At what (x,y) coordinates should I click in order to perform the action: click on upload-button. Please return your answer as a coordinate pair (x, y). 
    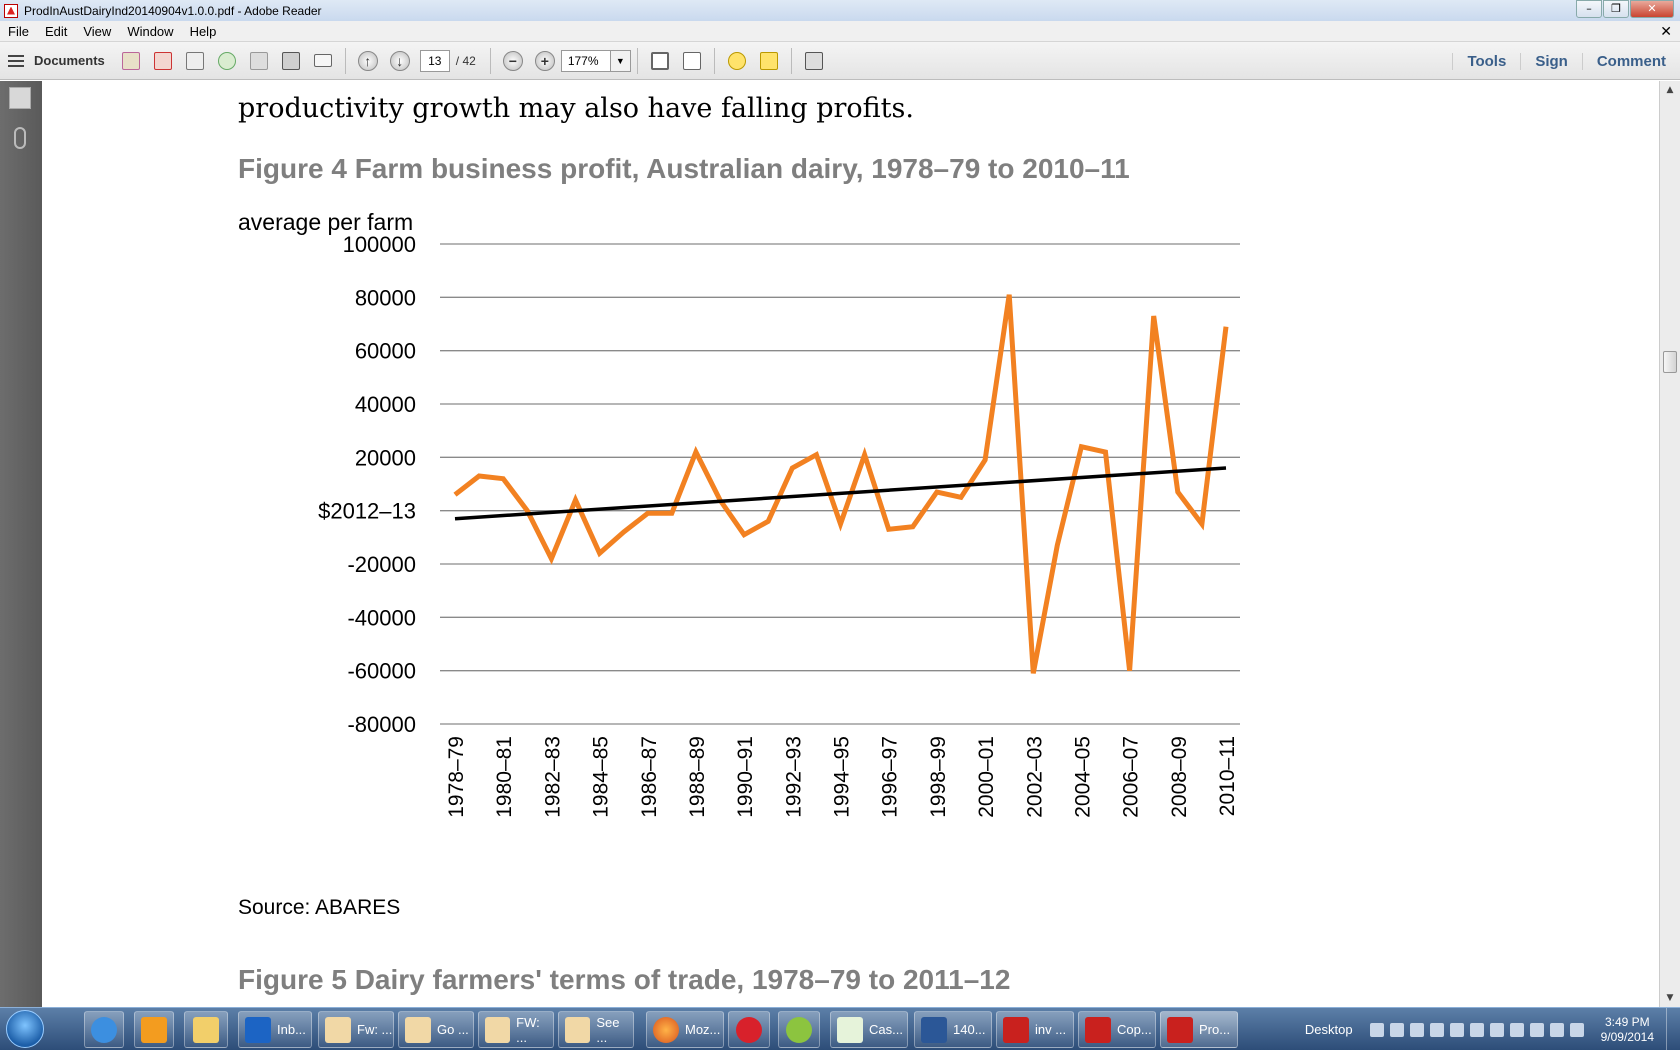
    Looking at the image, I should click on (227, 61).